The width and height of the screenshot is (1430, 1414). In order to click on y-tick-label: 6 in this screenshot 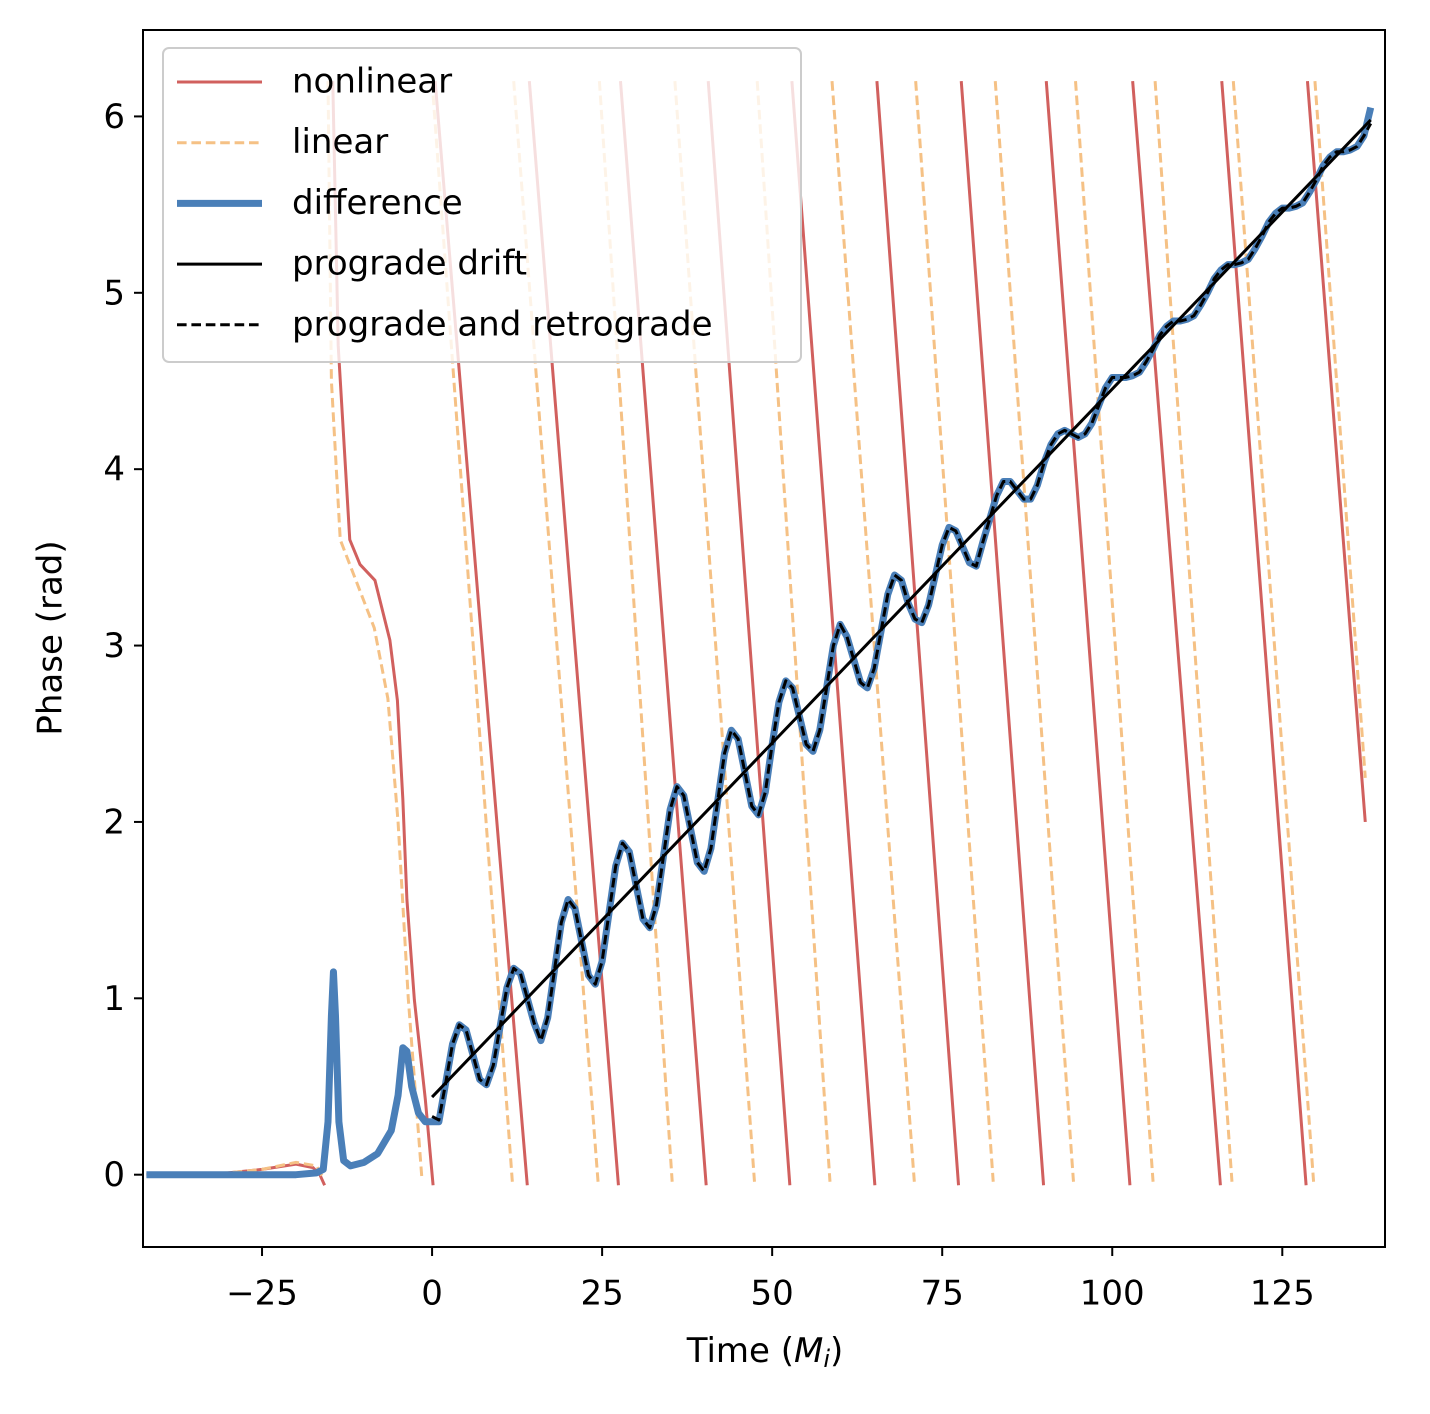, I will do `click(114, 117)`.